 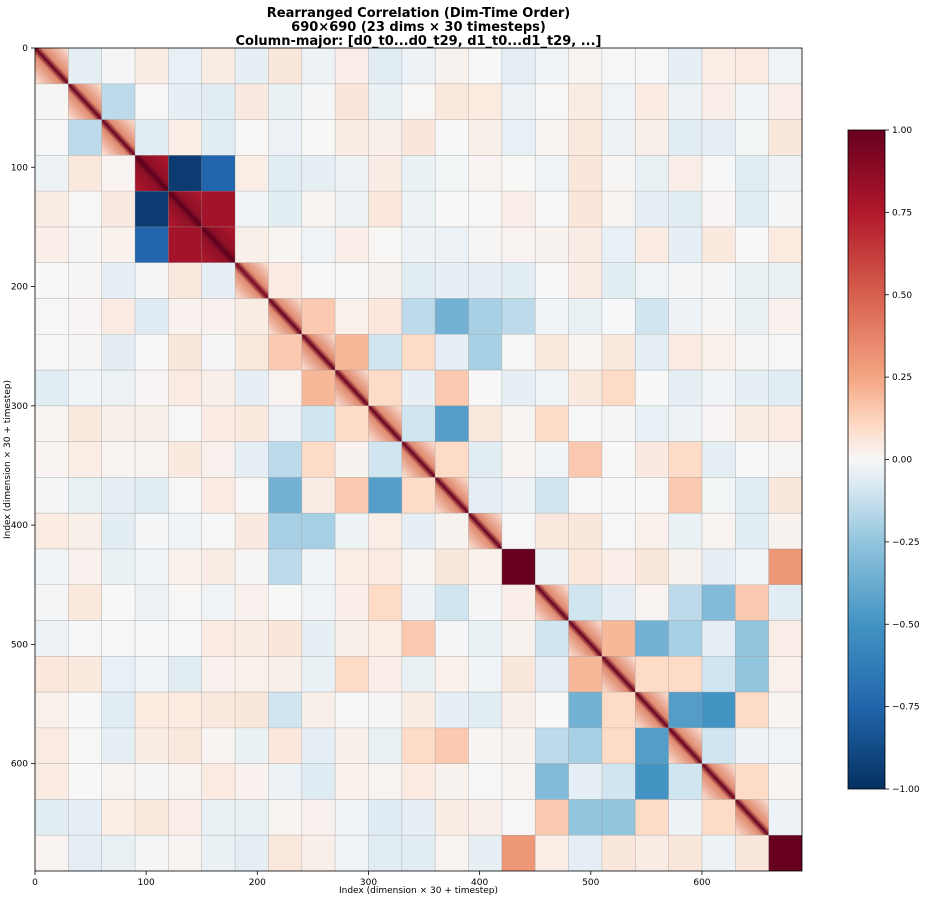 What do you see at coordinates (19, 645) in the screenshot?
I see `y-tick-label: 500` at bounding box center [19, 645].